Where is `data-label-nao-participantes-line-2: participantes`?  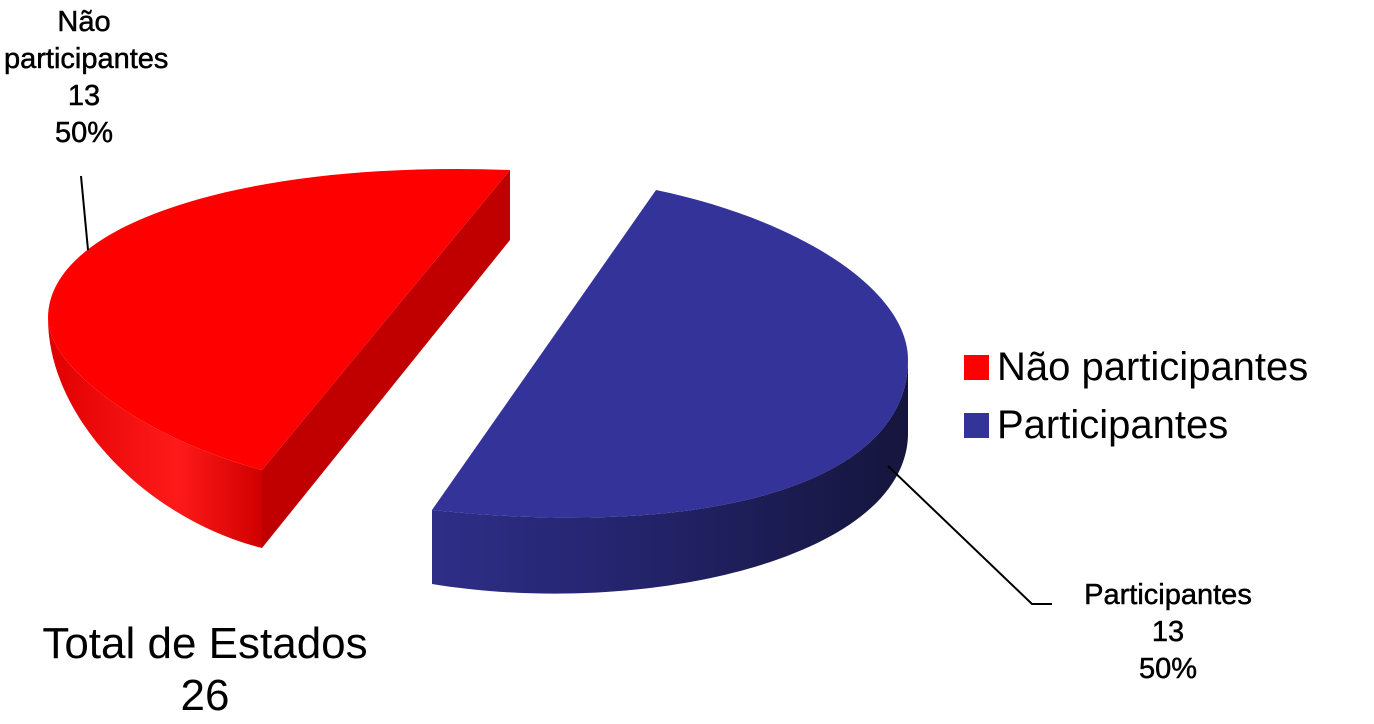
data-label-nao-participantes-line-2: participantes is located at coordinates (86, 59).